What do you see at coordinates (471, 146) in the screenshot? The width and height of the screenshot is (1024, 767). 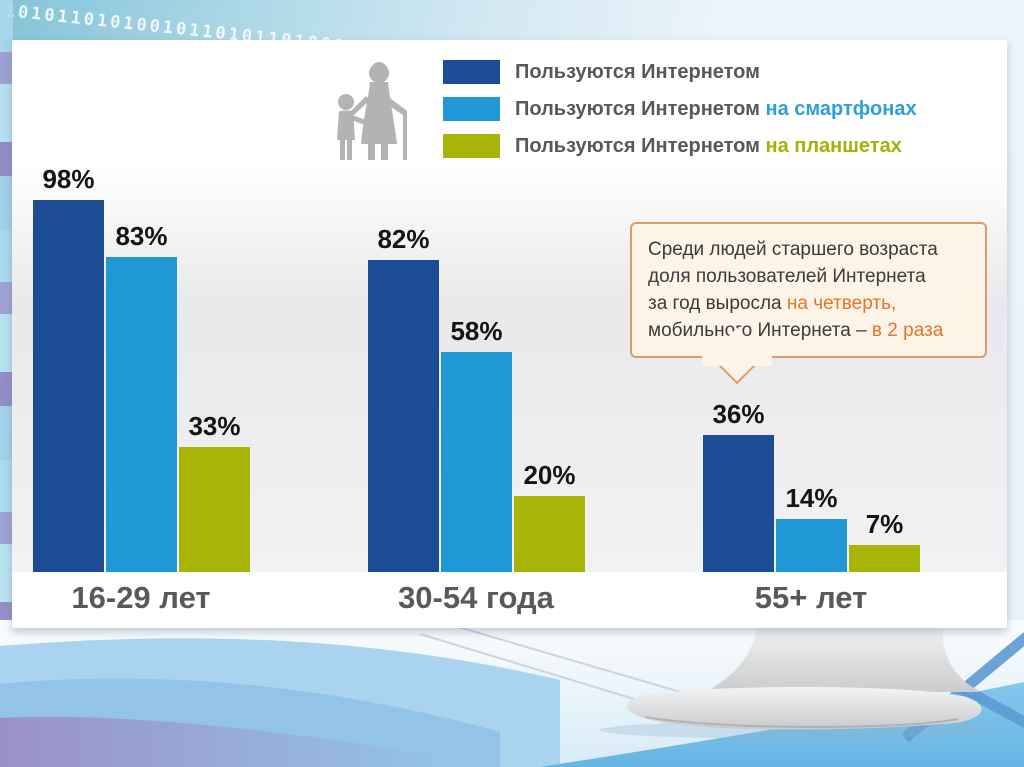 I see `legend-swatch-tablet` at bounding box center [471, 146].